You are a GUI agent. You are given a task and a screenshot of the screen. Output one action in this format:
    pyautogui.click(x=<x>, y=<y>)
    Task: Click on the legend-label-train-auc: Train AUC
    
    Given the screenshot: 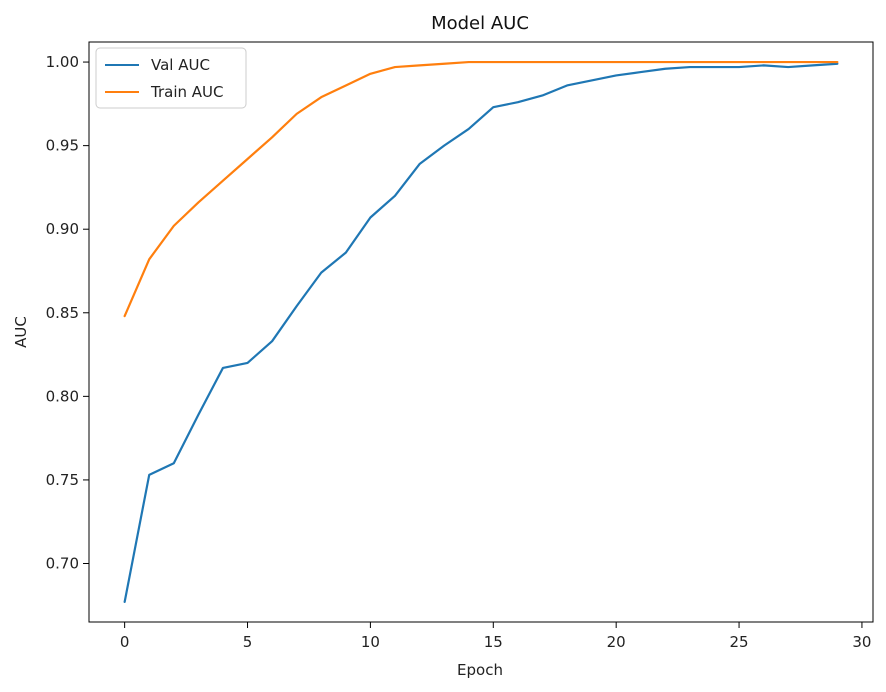 What is the action you would take?
    pyautogui.click(x=186, y=92)
    